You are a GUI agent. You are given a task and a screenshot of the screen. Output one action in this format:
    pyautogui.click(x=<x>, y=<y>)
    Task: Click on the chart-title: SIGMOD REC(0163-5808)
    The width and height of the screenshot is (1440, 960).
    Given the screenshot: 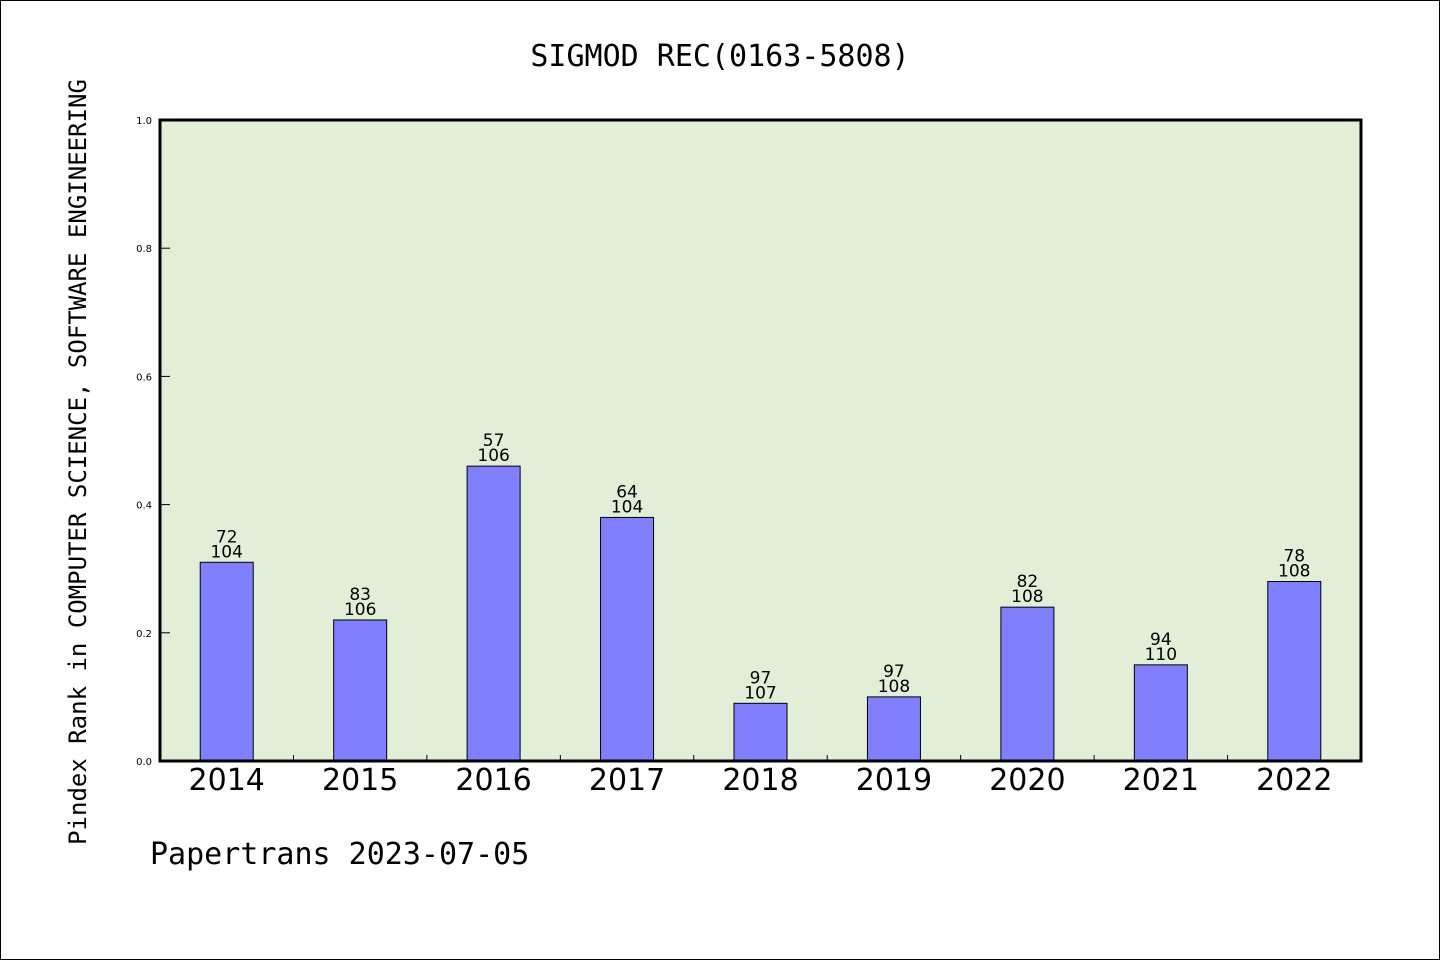 What is the action you would take?
    pyautogui.click(x=719, y=56)
    